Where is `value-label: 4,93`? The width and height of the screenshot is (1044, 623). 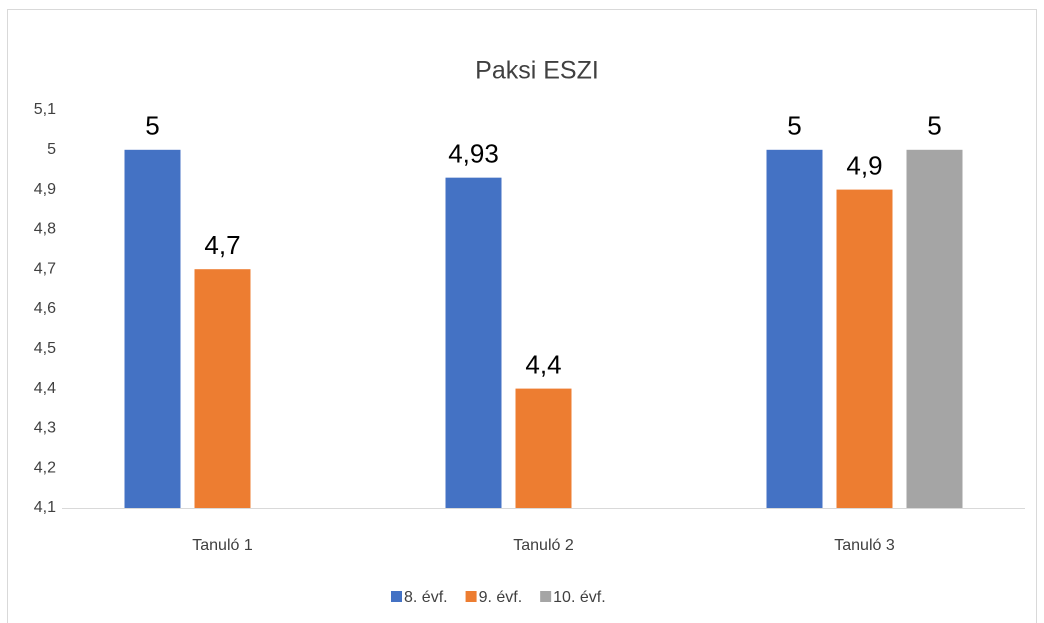 value-label: 4,93 is located at coordinates (473, 154).